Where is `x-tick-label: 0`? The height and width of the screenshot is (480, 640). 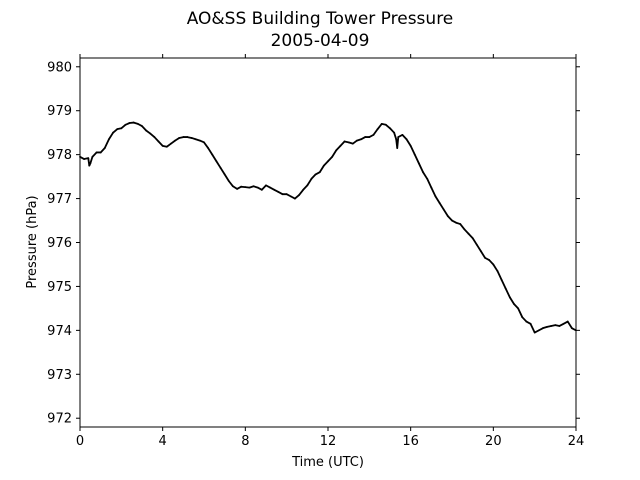
x-tick-label: 0 is located at coordinates (80, 441).